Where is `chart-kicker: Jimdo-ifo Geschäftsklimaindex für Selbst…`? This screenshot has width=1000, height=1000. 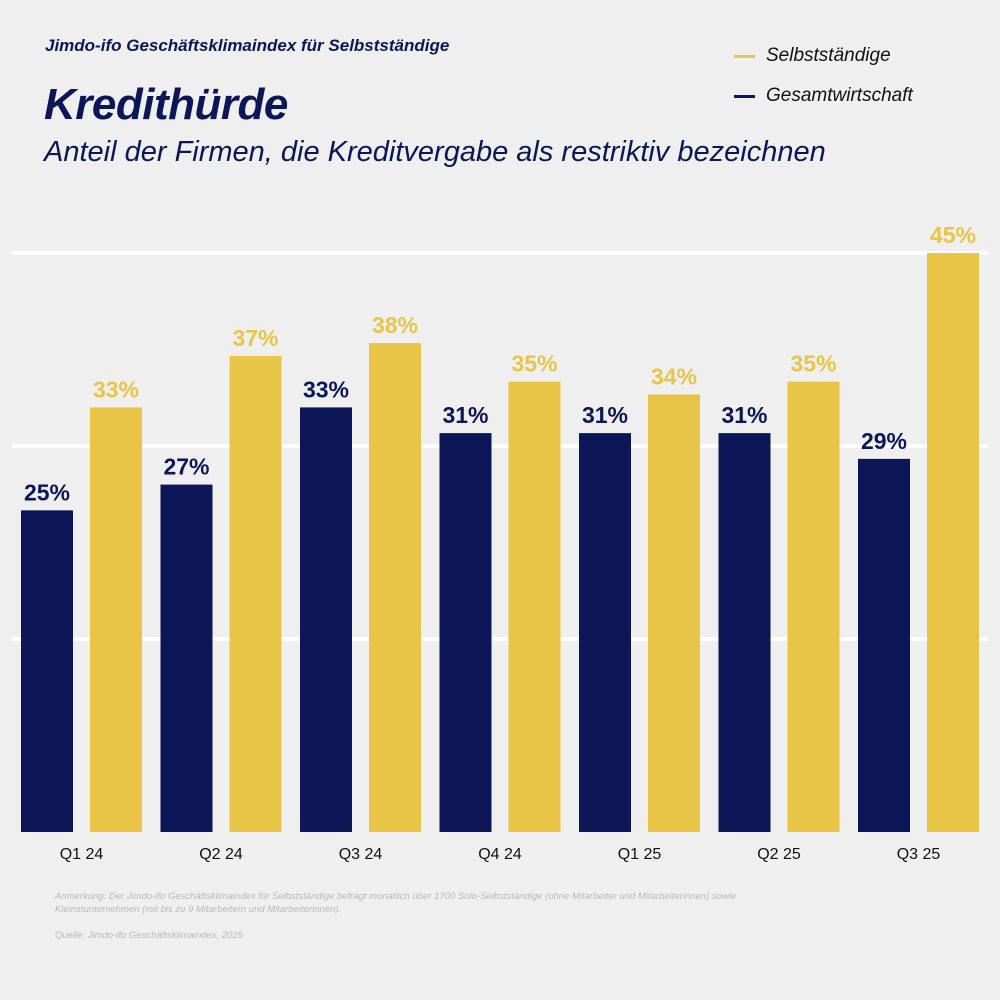 chart-kicker: Jimdo-ifo Geschäftsklimaindex für Selbst… is located at coordinates (247, 45).